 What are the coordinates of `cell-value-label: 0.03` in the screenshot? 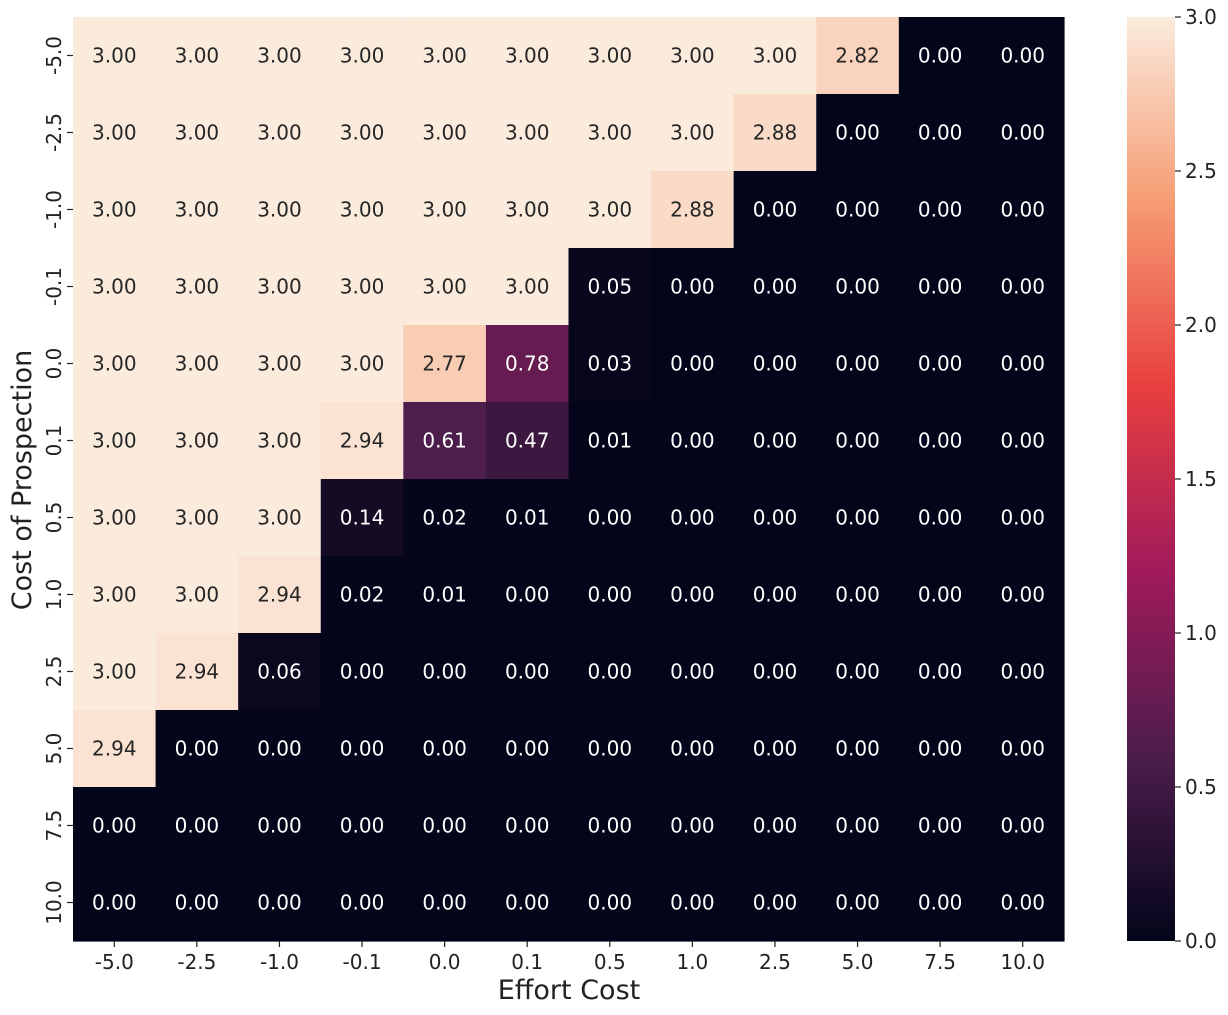 It's located at (610, 364).